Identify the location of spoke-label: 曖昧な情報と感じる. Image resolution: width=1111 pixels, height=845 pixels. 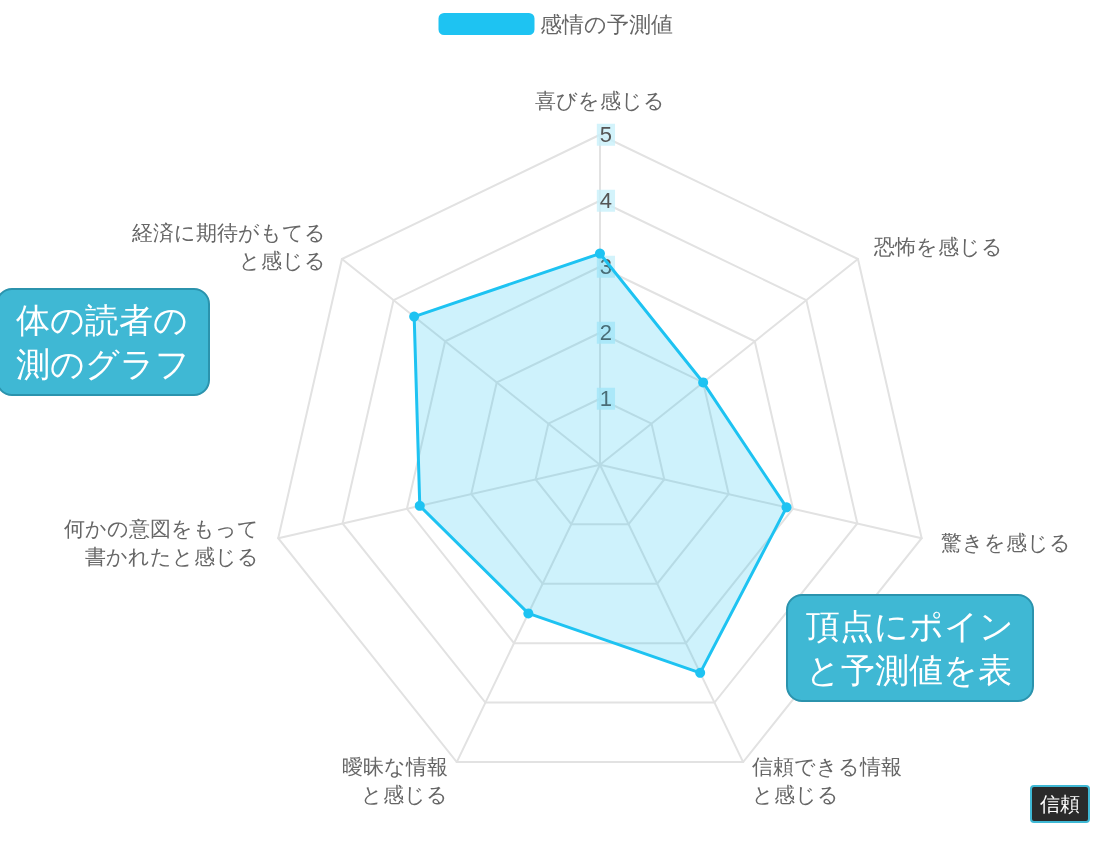
(395, 780).